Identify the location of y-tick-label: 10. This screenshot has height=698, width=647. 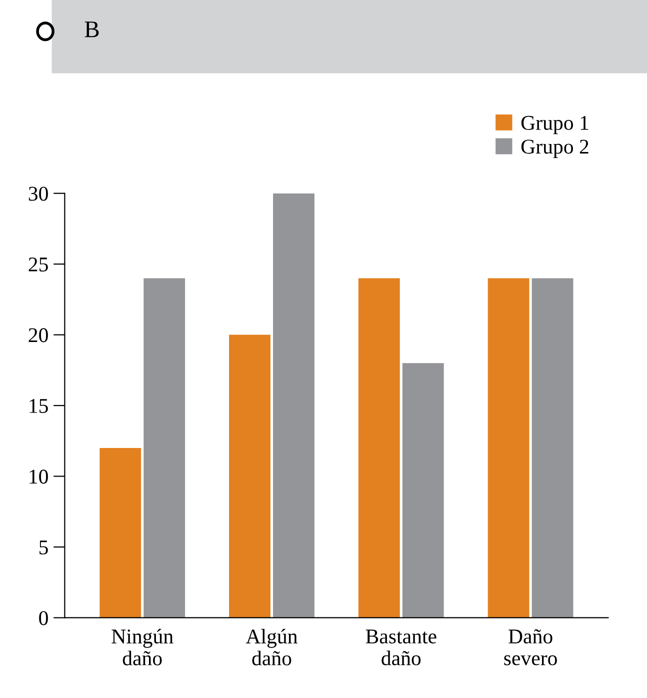
(39, 477).